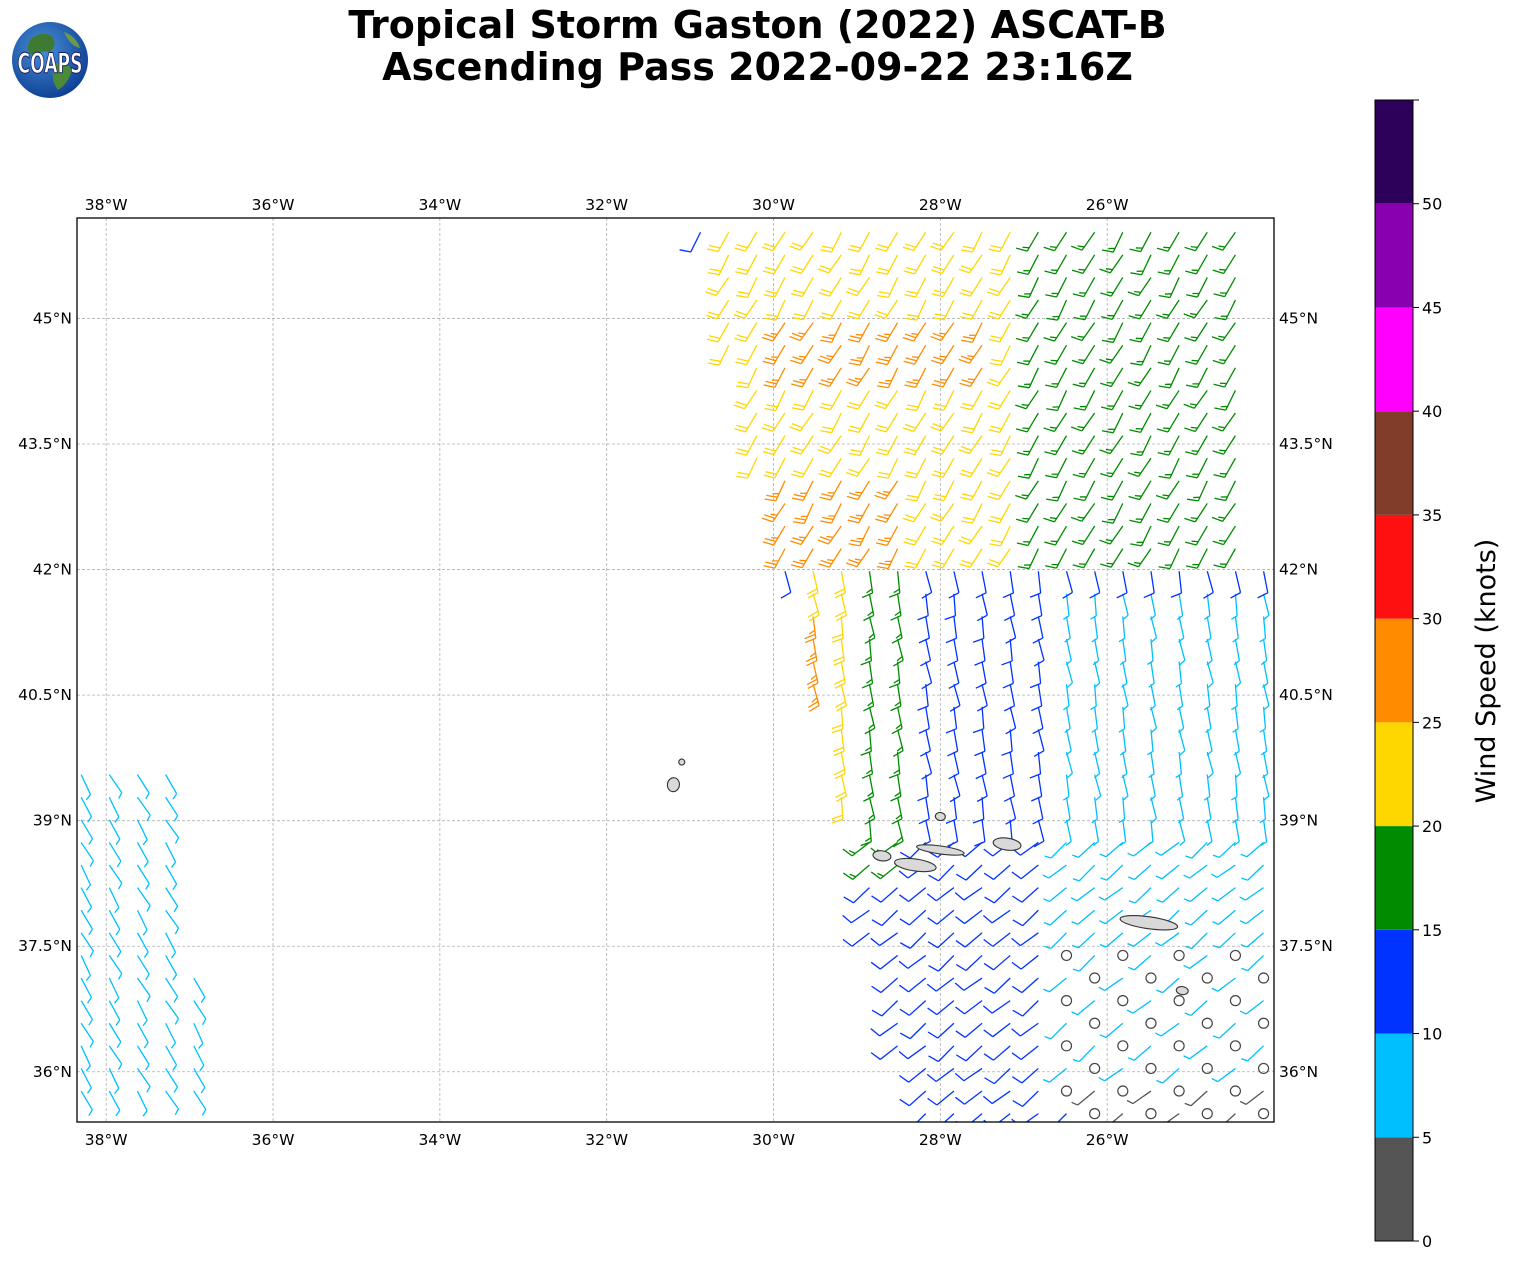 The image size is (1513, 1264). I want to click on lon-tick-label-bottom: 38°W, so click(106, 1140).